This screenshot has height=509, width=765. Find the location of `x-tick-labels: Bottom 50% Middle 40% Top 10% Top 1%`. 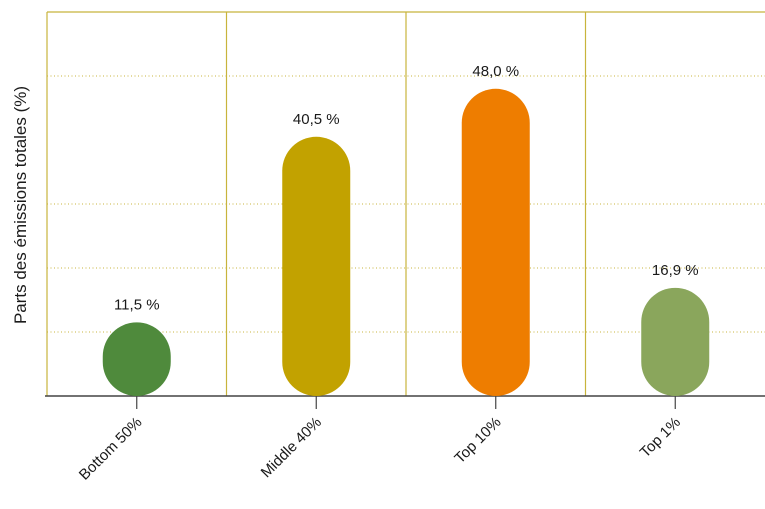

x-tick-labels: Bottom 50% Middle 40% Top 10% Top 1% is located at coordinates (380, 440).